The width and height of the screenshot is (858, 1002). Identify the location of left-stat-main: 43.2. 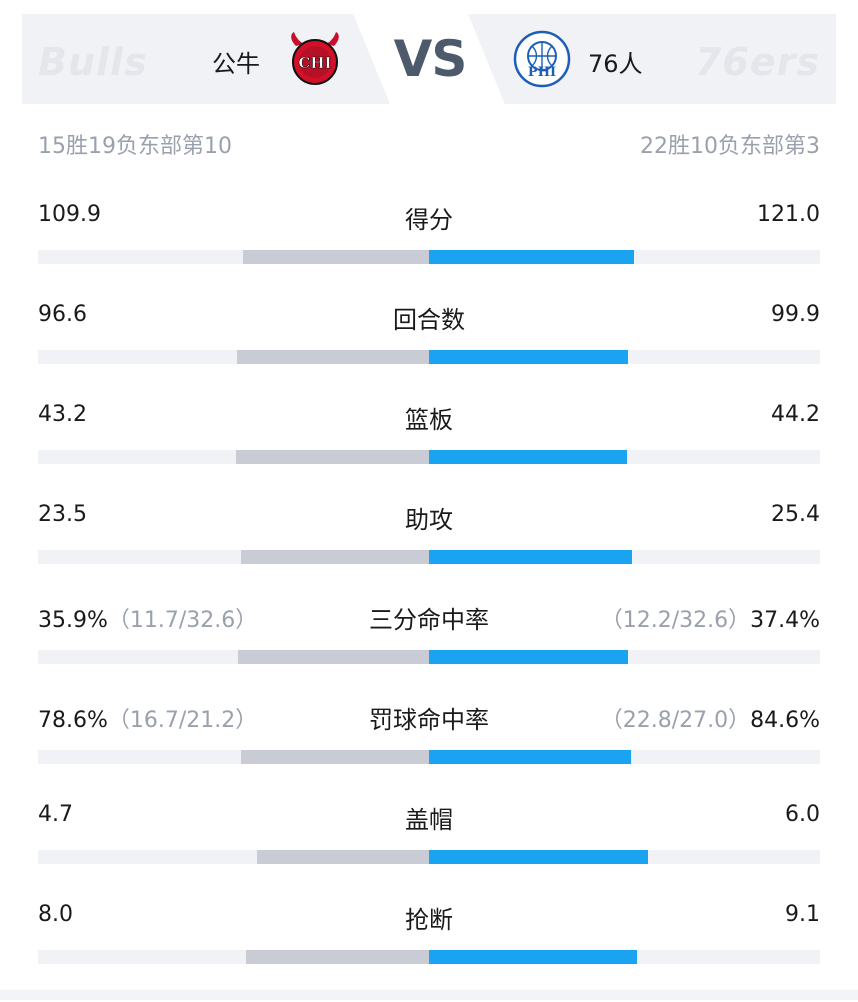
(62, 414).